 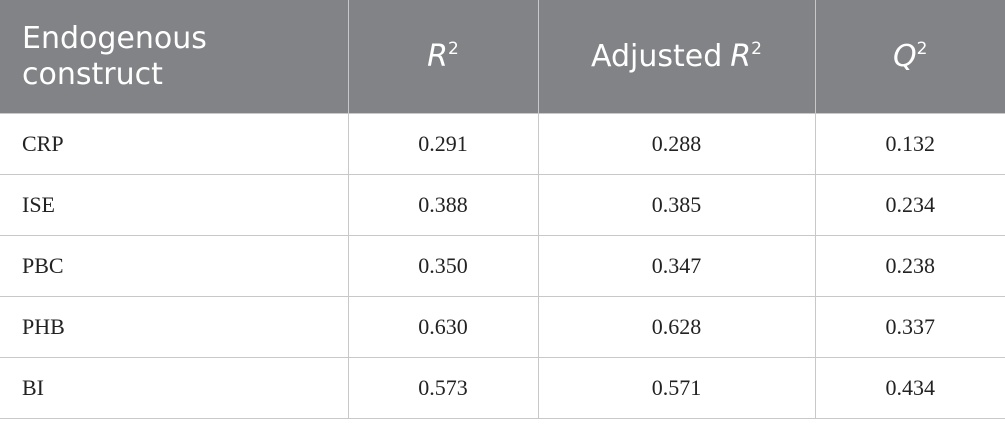 What do you see at coordinates (174, 388) in the screenshot?
I see `row-label: BI` at bounding box center [174, 388].